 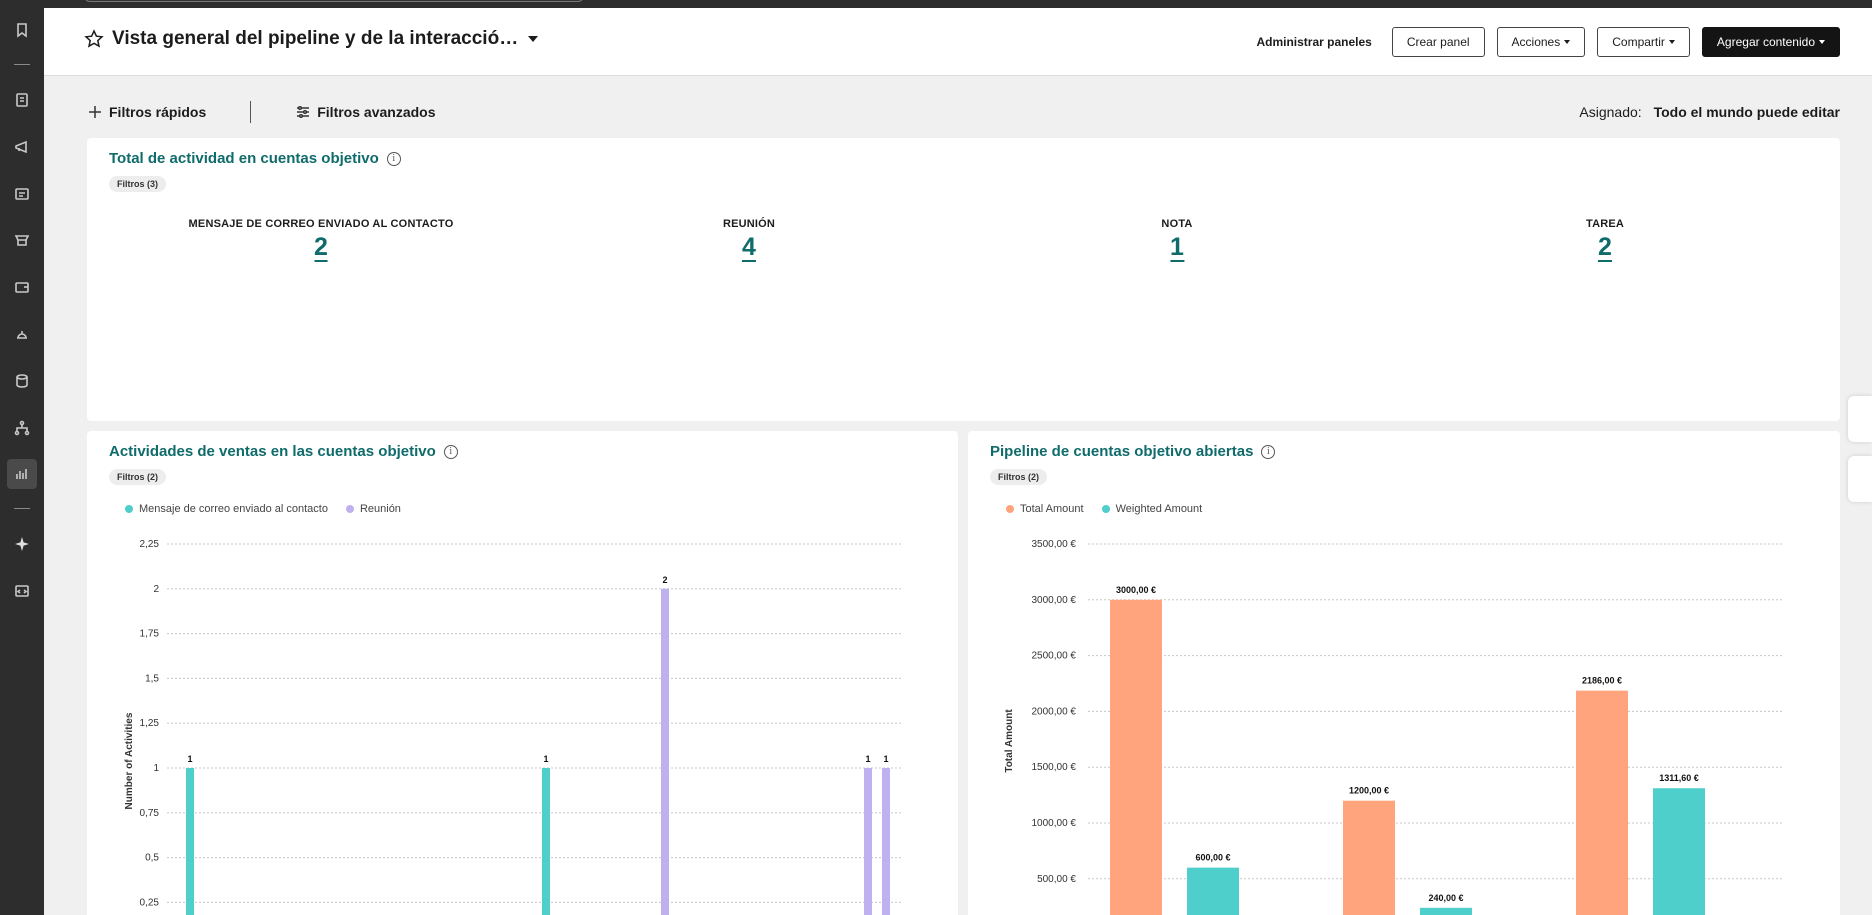 What do you see at coordinates (1054, 544) in the screenshot?
I see `y-tick-label: 3500,00 €` at bounding box center [1054, 544].